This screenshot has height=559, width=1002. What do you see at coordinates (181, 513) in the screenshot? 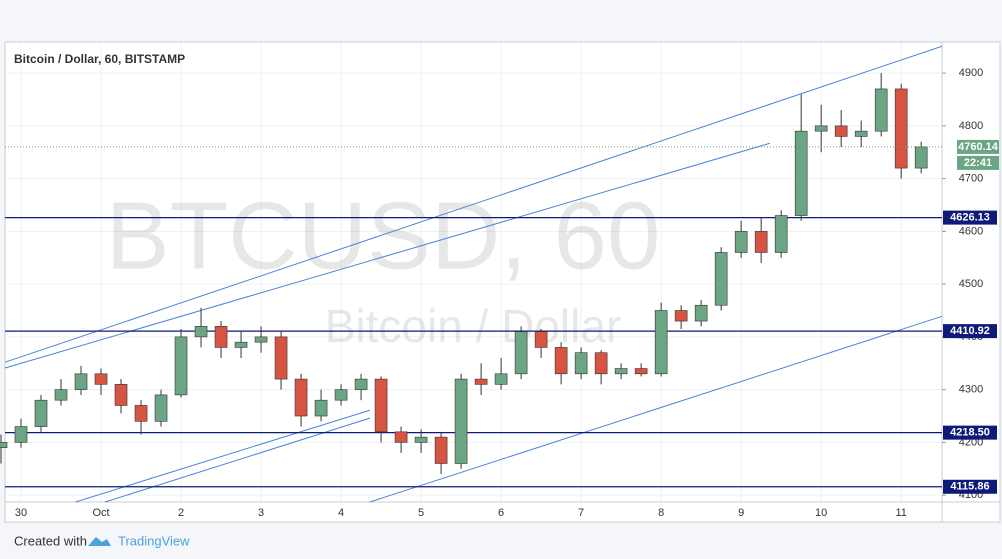
I see `x-tick-label: 2` at bounding box center [181, 513].